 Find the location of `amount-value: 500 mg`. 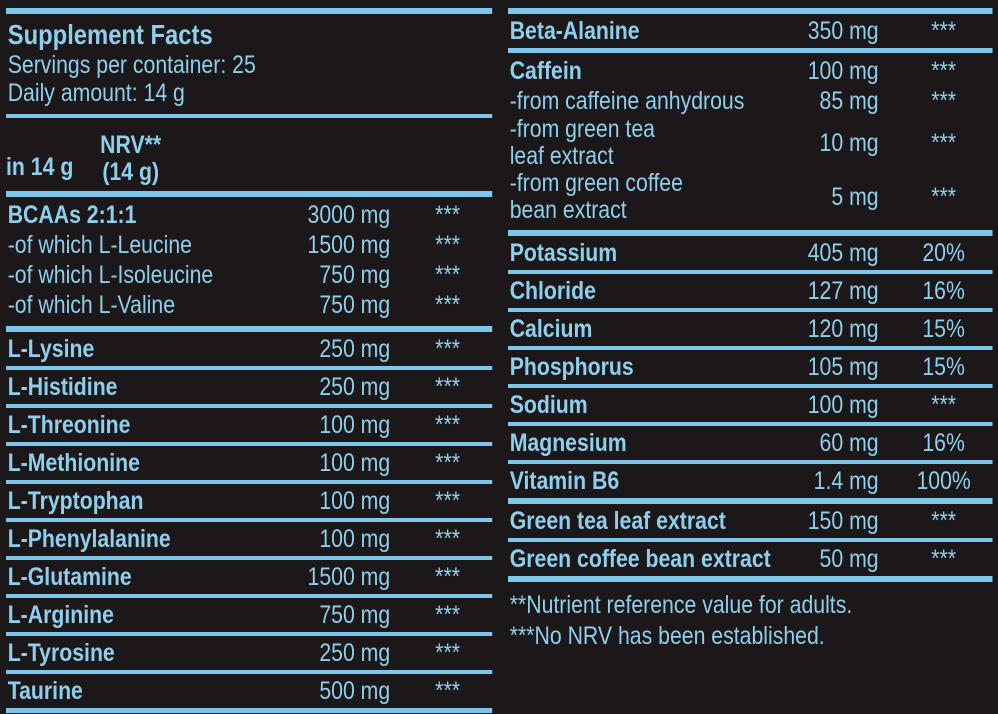

amount-value: 500 mg is located at coordinates (355, 690).